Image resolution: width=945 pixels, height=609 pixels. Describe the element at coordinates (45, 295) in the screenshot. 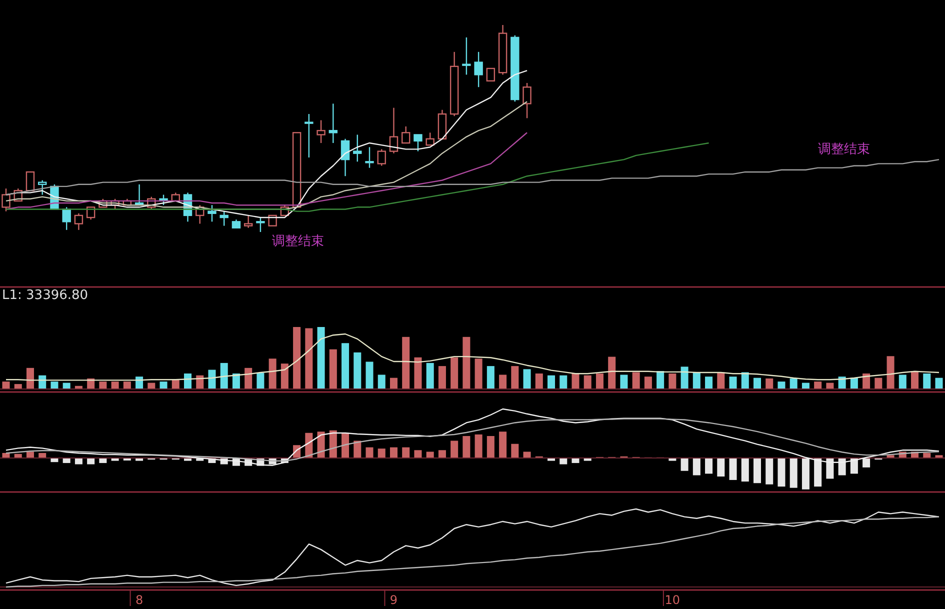

I see `text: L1: 33396.80` at that location.